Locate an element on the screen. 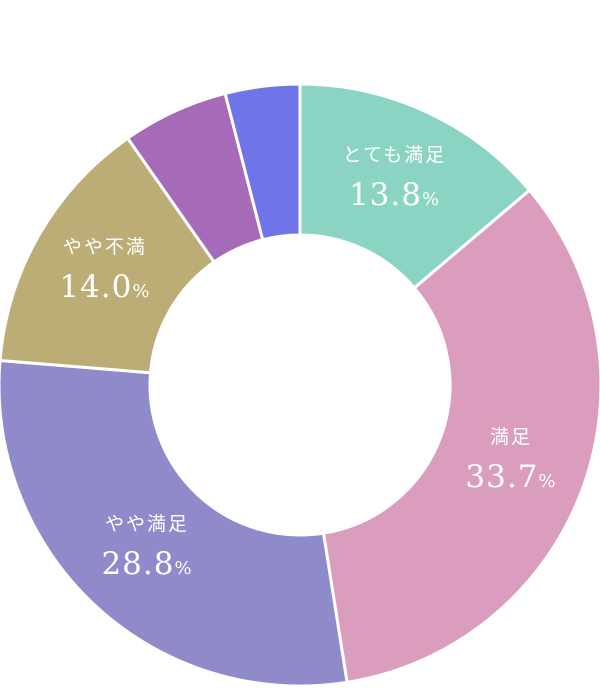 The width and height of the screenshot is (600, 688). slice-unit-0: % is located at coordinates (431, 199).